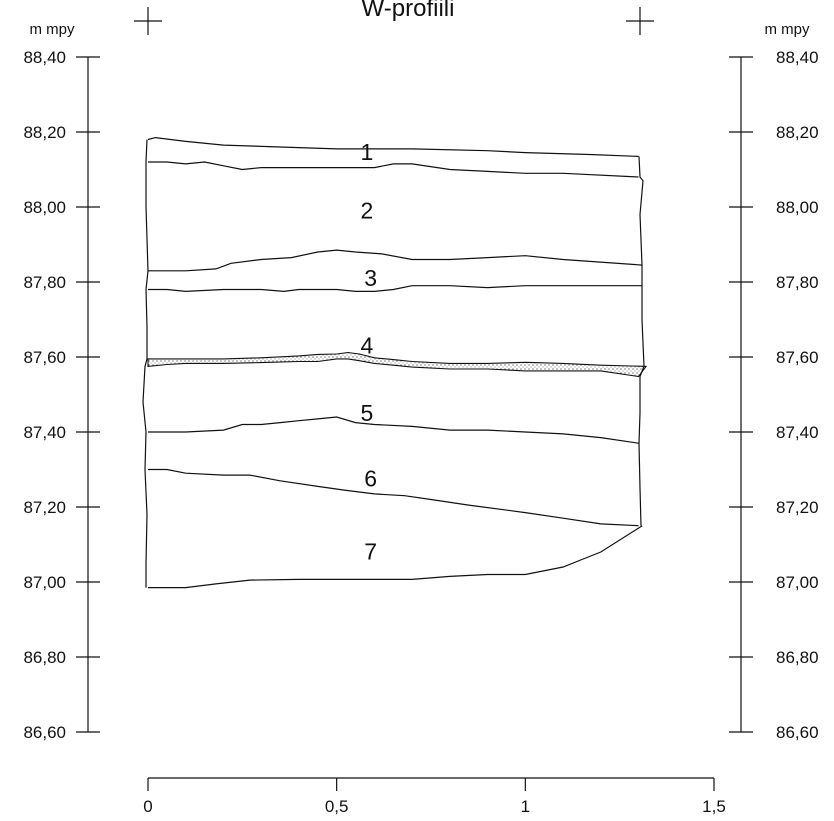  I want to click on right-axis-tick-label: 87,80, so click(797, 282).